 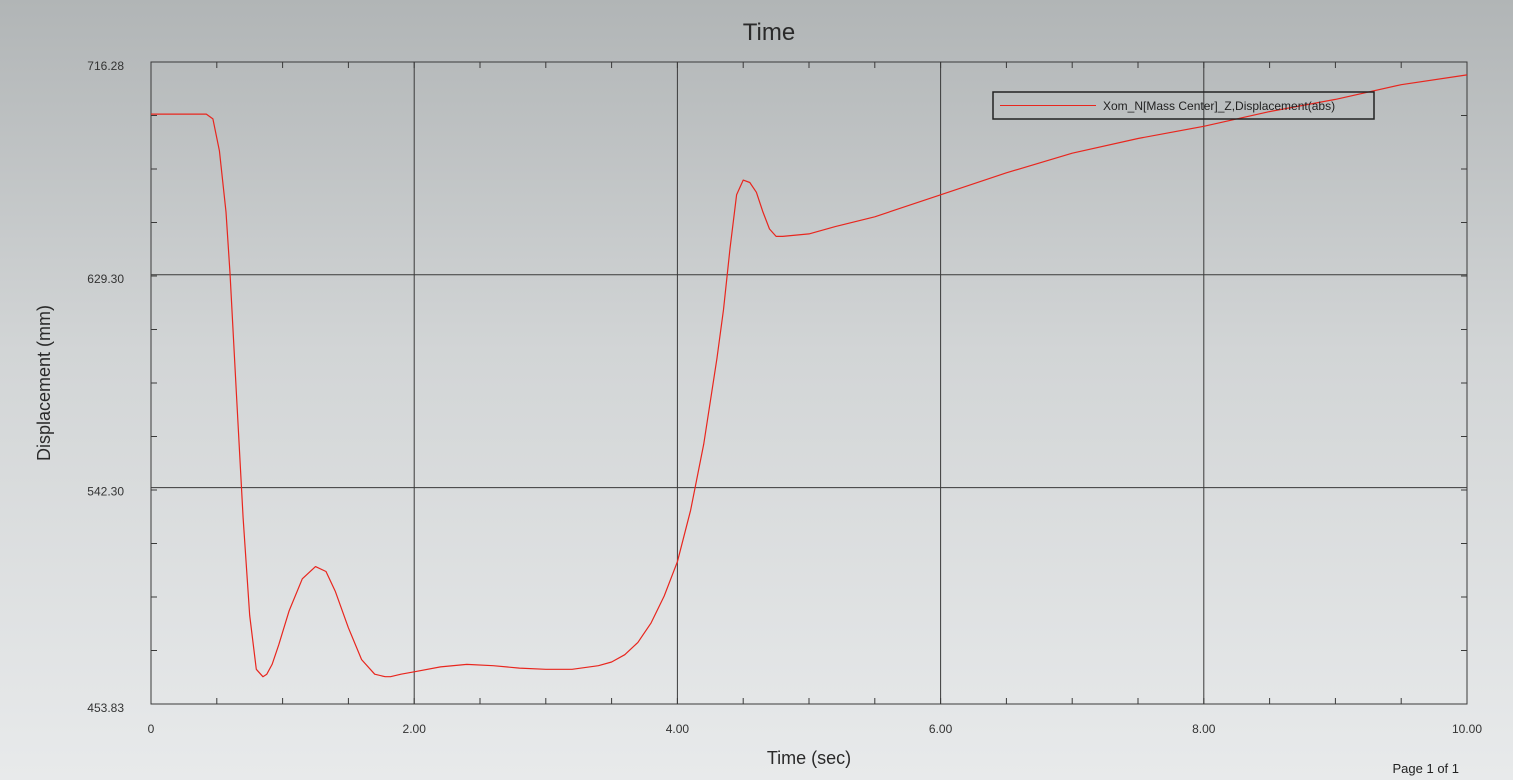 What do you see at coordinates (815, 729) in the screenshot?
I see `x-tick-labels: 0 2.00 4.00 6.00 8.00 10.00` at bounding box center [815, 729].